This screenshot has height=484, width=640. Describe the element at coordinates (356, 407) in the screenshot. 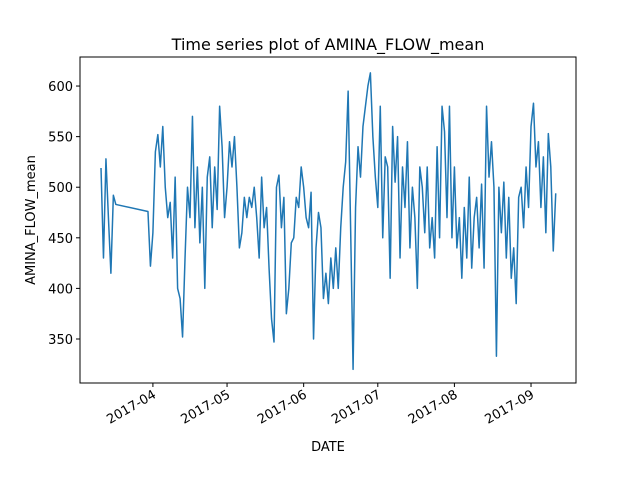

I see `x-tick-label: 2017-07` at that location.